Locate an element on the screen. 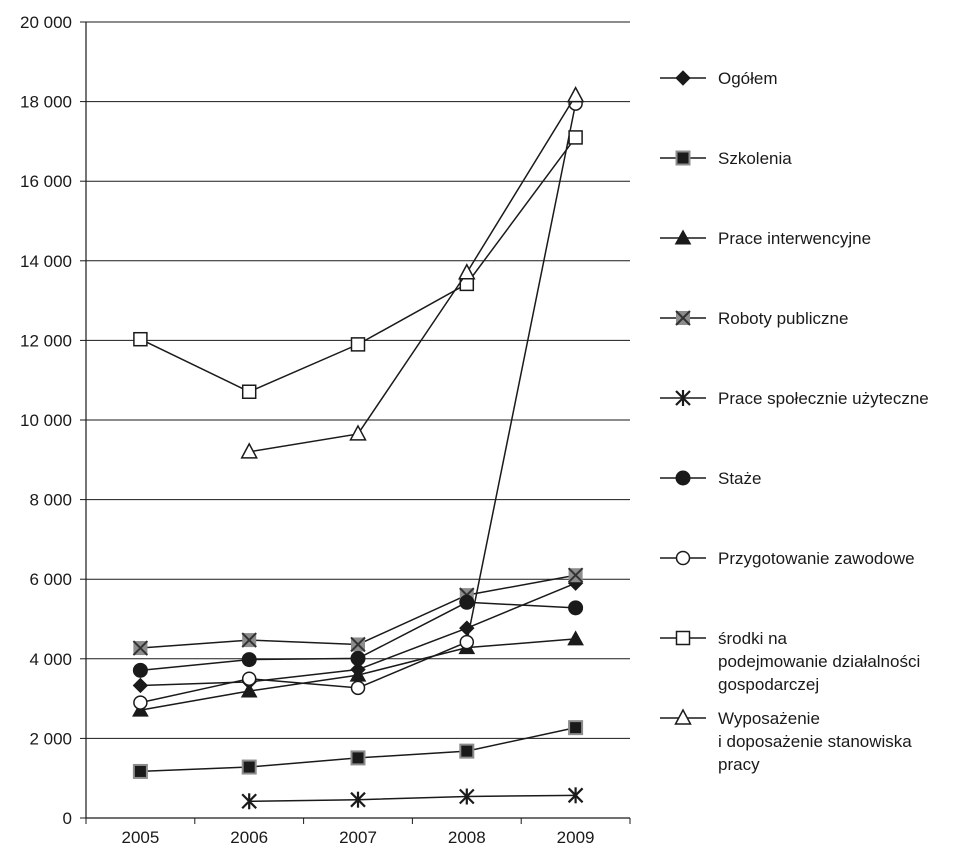  legend-entry: Roboty publiczne is located at coordinates (754, 318).